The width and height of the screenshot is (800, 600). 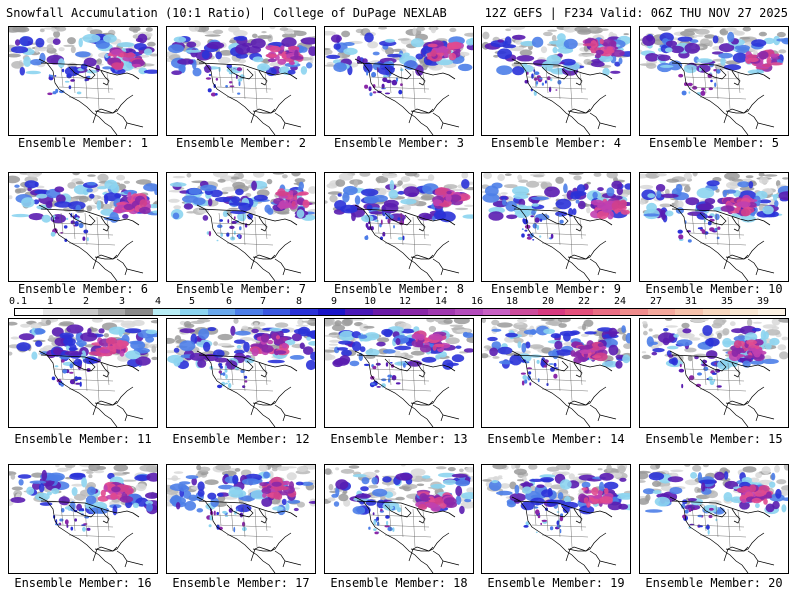 What do you see at coordinates (400, 312) in the screenshot?
I see `colorscale-bar` at bounding box center [400, 312].